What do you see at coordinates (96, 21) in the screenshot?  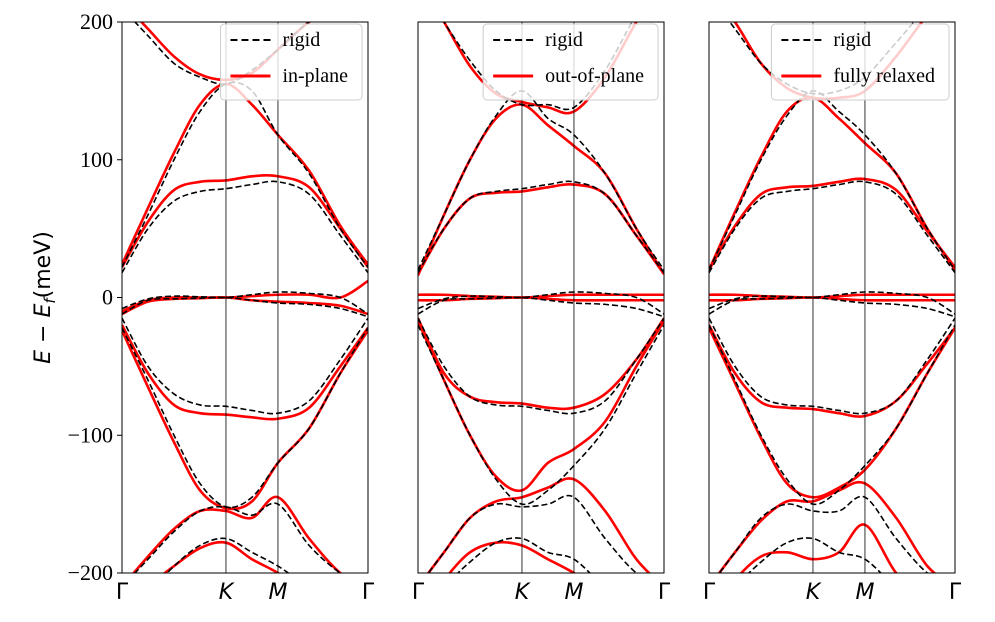 I see `y-tick-label: 200` at bounding box center [96, 21].